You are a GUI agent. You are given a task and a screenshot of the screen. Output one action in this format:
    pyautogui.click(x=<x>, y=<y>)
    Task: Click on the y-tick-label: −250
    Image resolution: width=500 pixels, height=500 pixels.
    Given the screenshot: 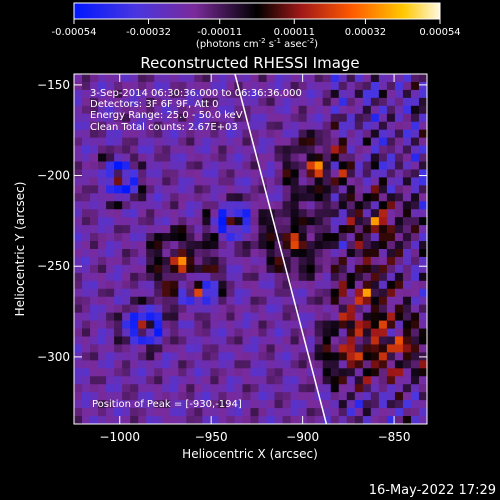 What is the action you would take?
    pyautogui.click(x=53, y=266)
    